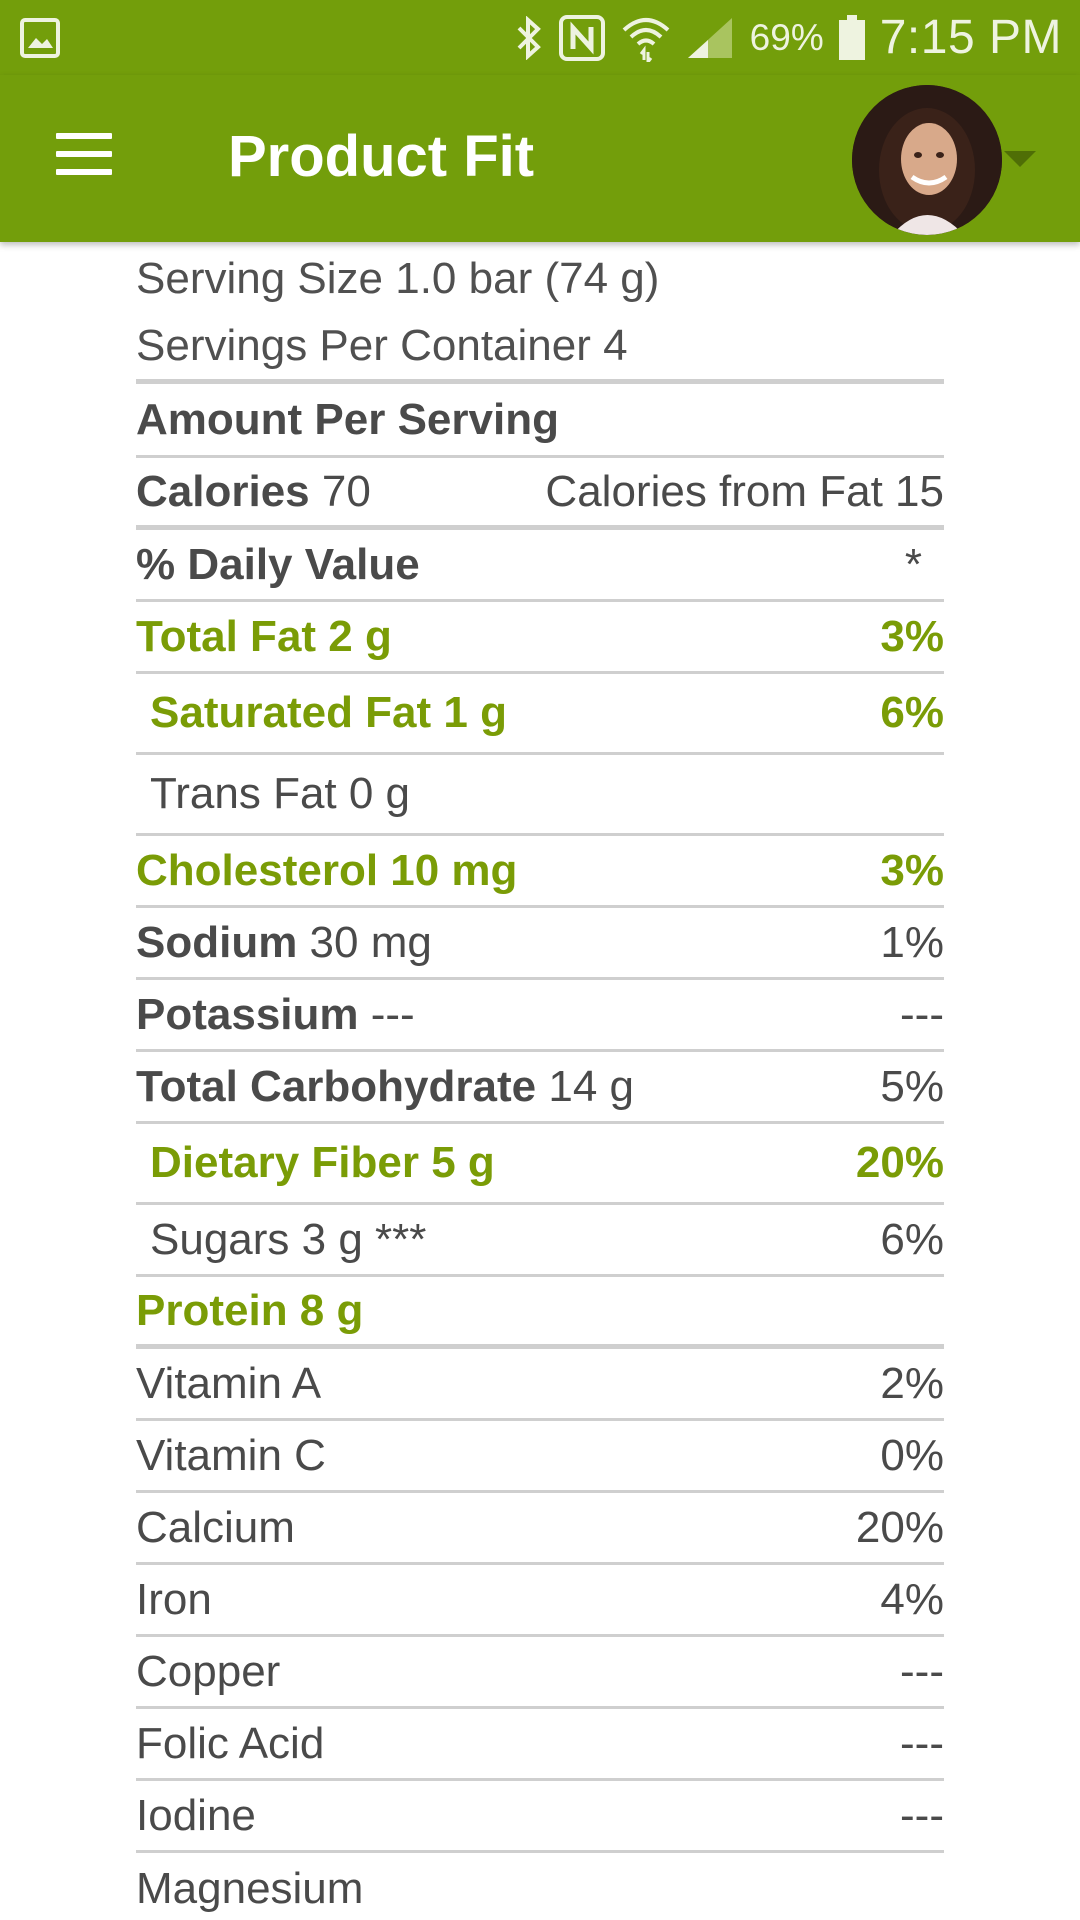  Describe the element at coordinates (264, 636) in the screenshot. I see `total-fat-label: Total Fat 2 g` at that location.